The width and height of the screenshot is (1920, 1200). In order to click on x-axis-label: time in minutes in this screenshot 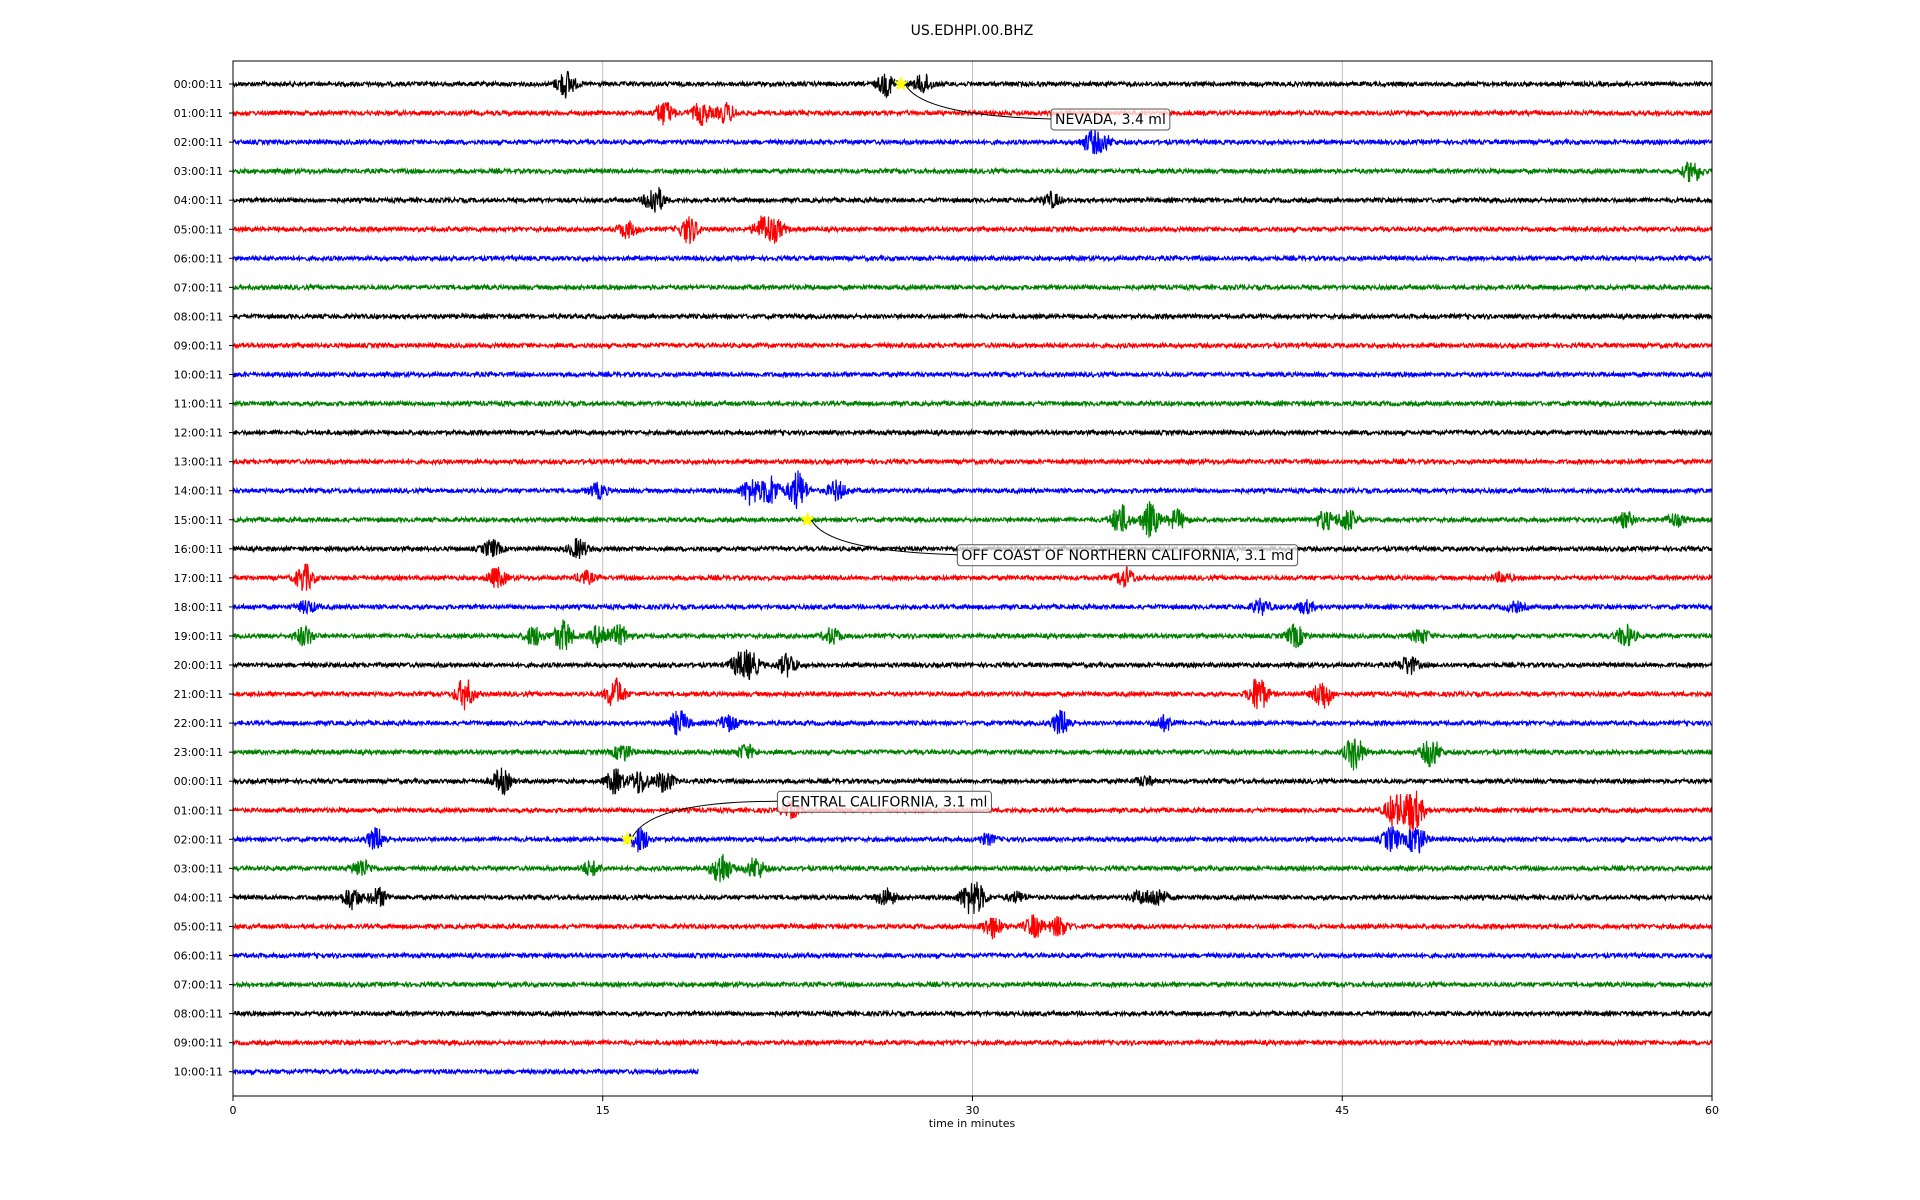, I will do `click(972, 1123)`.